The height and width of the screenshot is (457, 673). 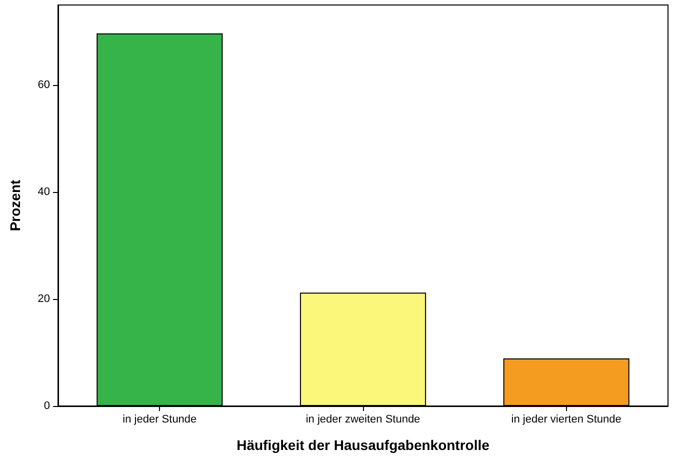 What do you see at coordinates (44, 299) in the screenshot?
I see `y-tick-label: 20` at bounding box center [44, 299].